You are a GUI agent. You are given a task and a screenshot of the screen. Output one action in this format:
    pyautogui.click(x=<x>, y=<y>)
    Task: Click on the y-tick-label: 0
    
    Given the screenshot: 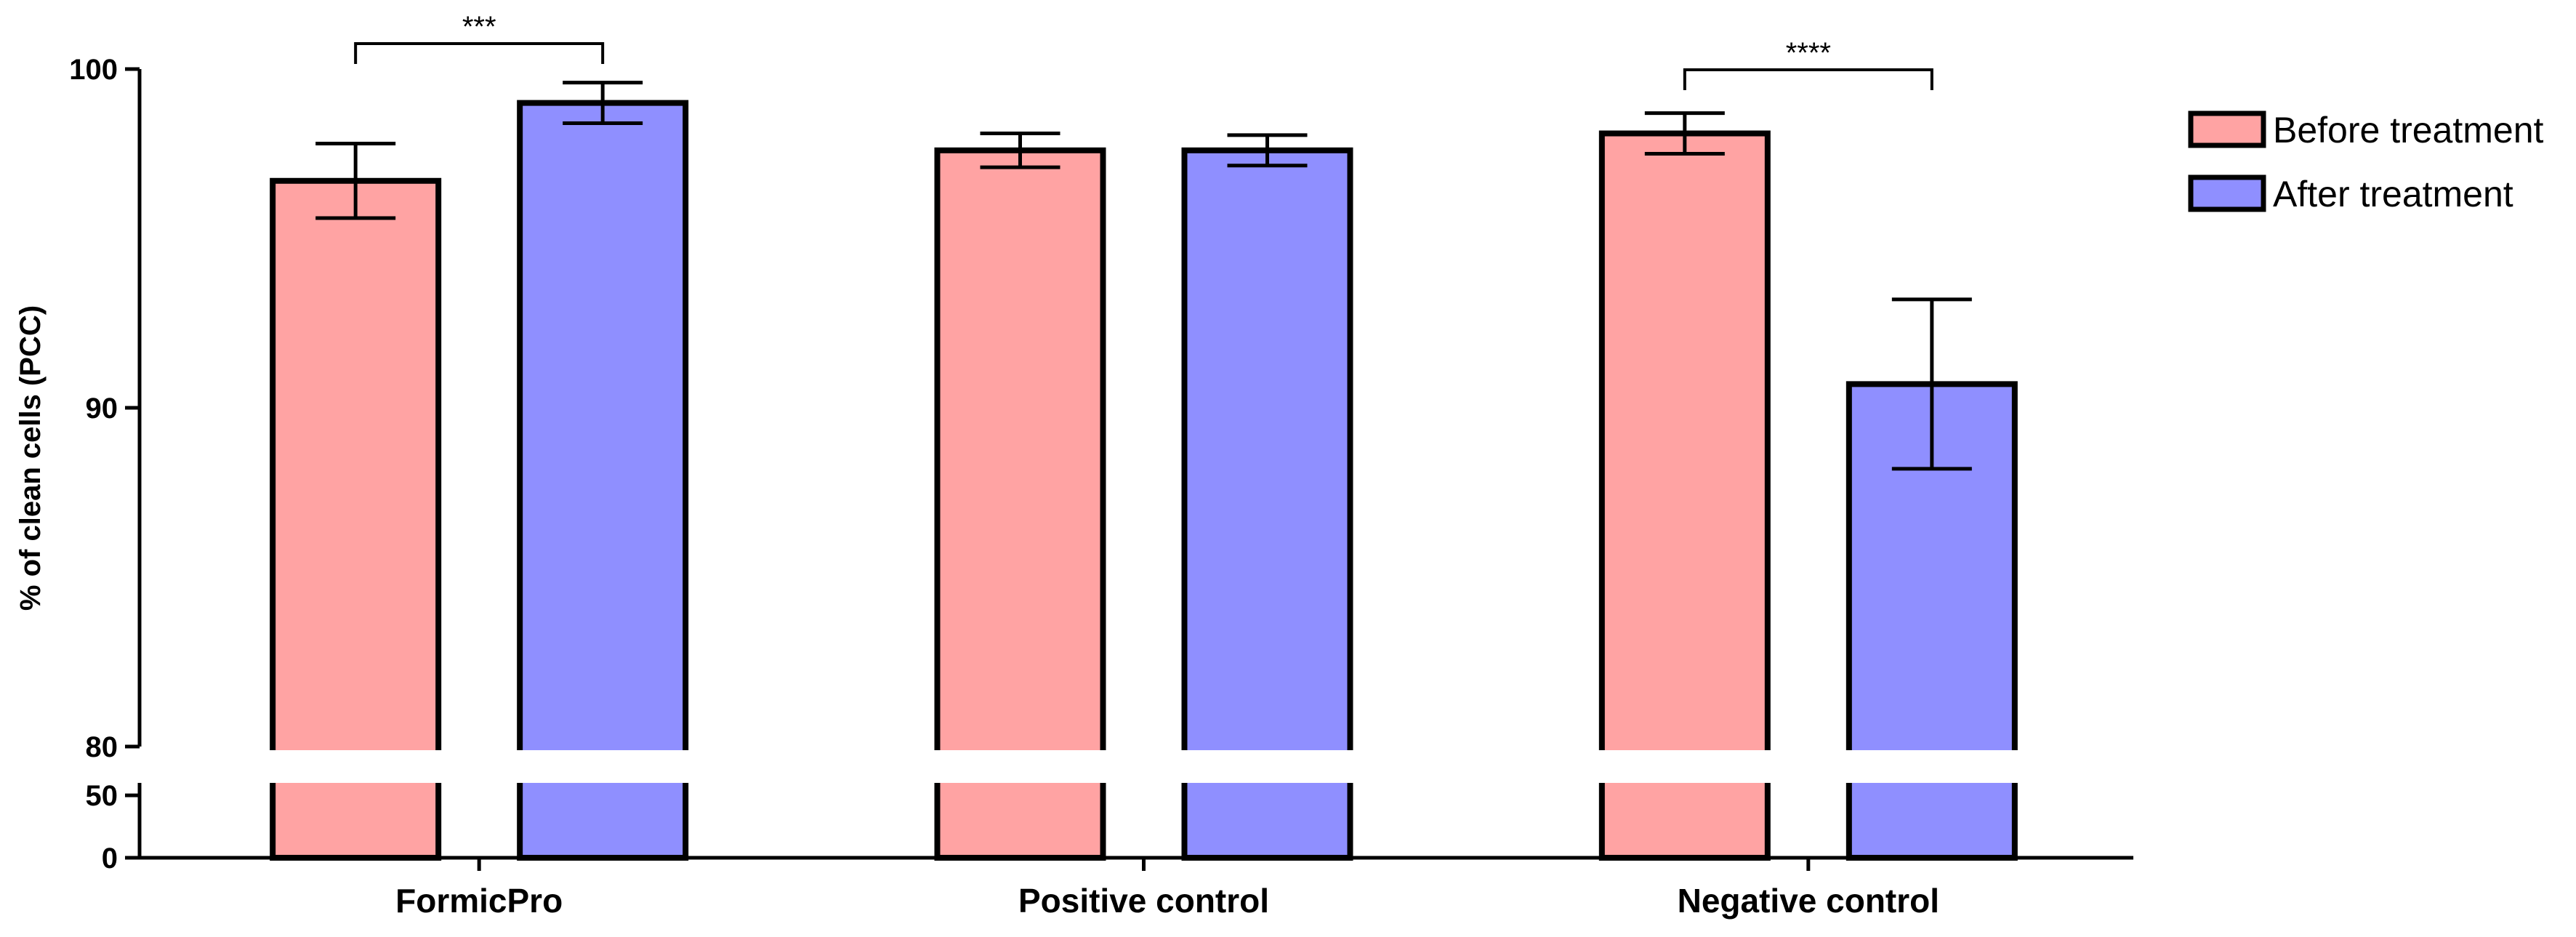 What is the action you would take?
    pyautogui.click(x=110, y=858)
    